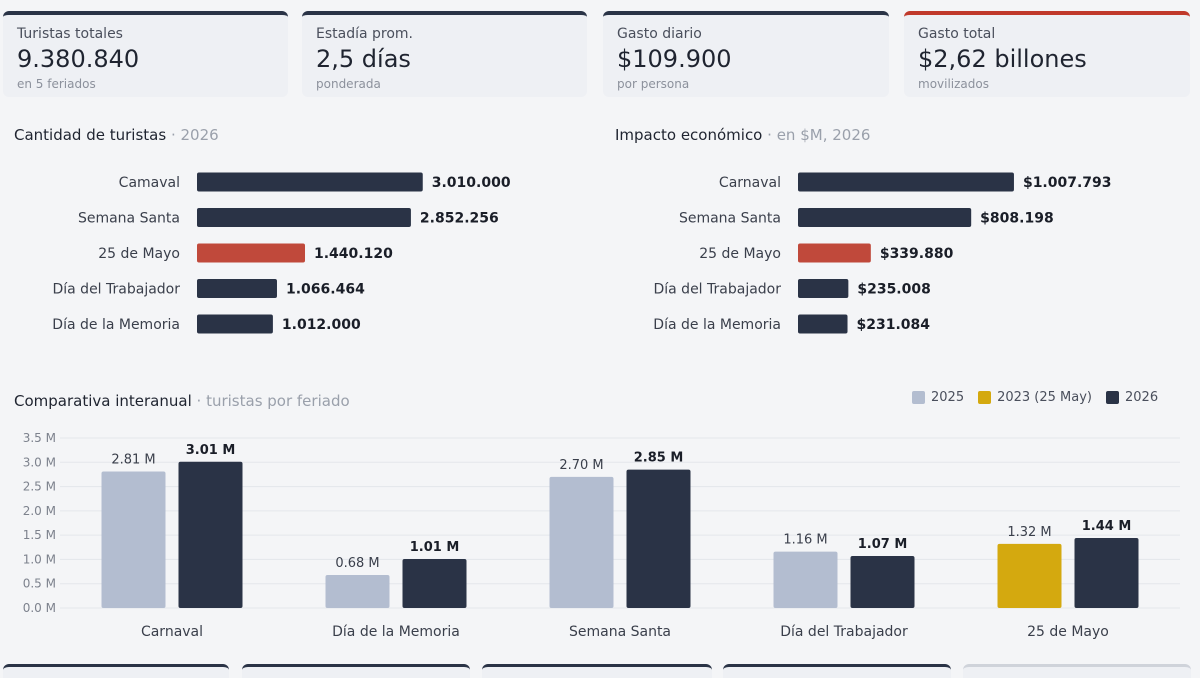  I want to click on data-label: 0.68 M, so click(357, 563).